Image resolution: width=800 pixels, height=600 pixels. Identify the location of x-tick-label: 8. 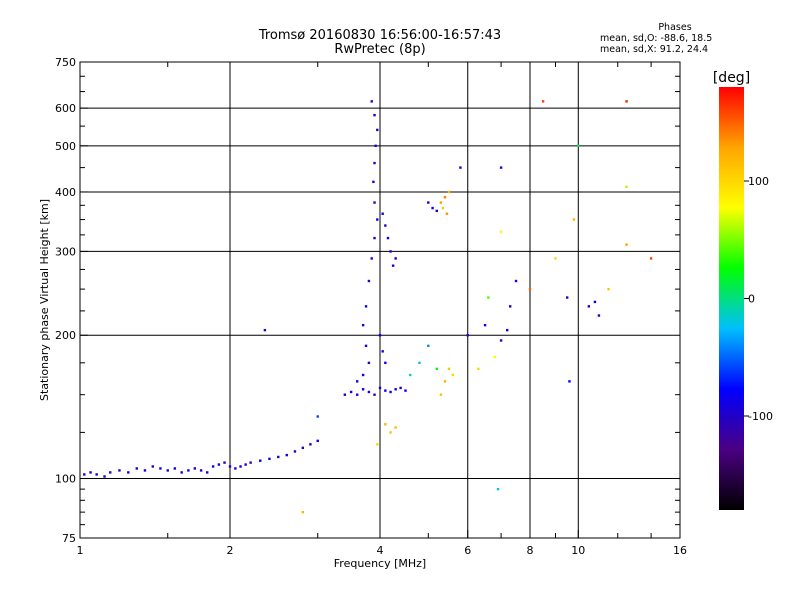
(530, 550).